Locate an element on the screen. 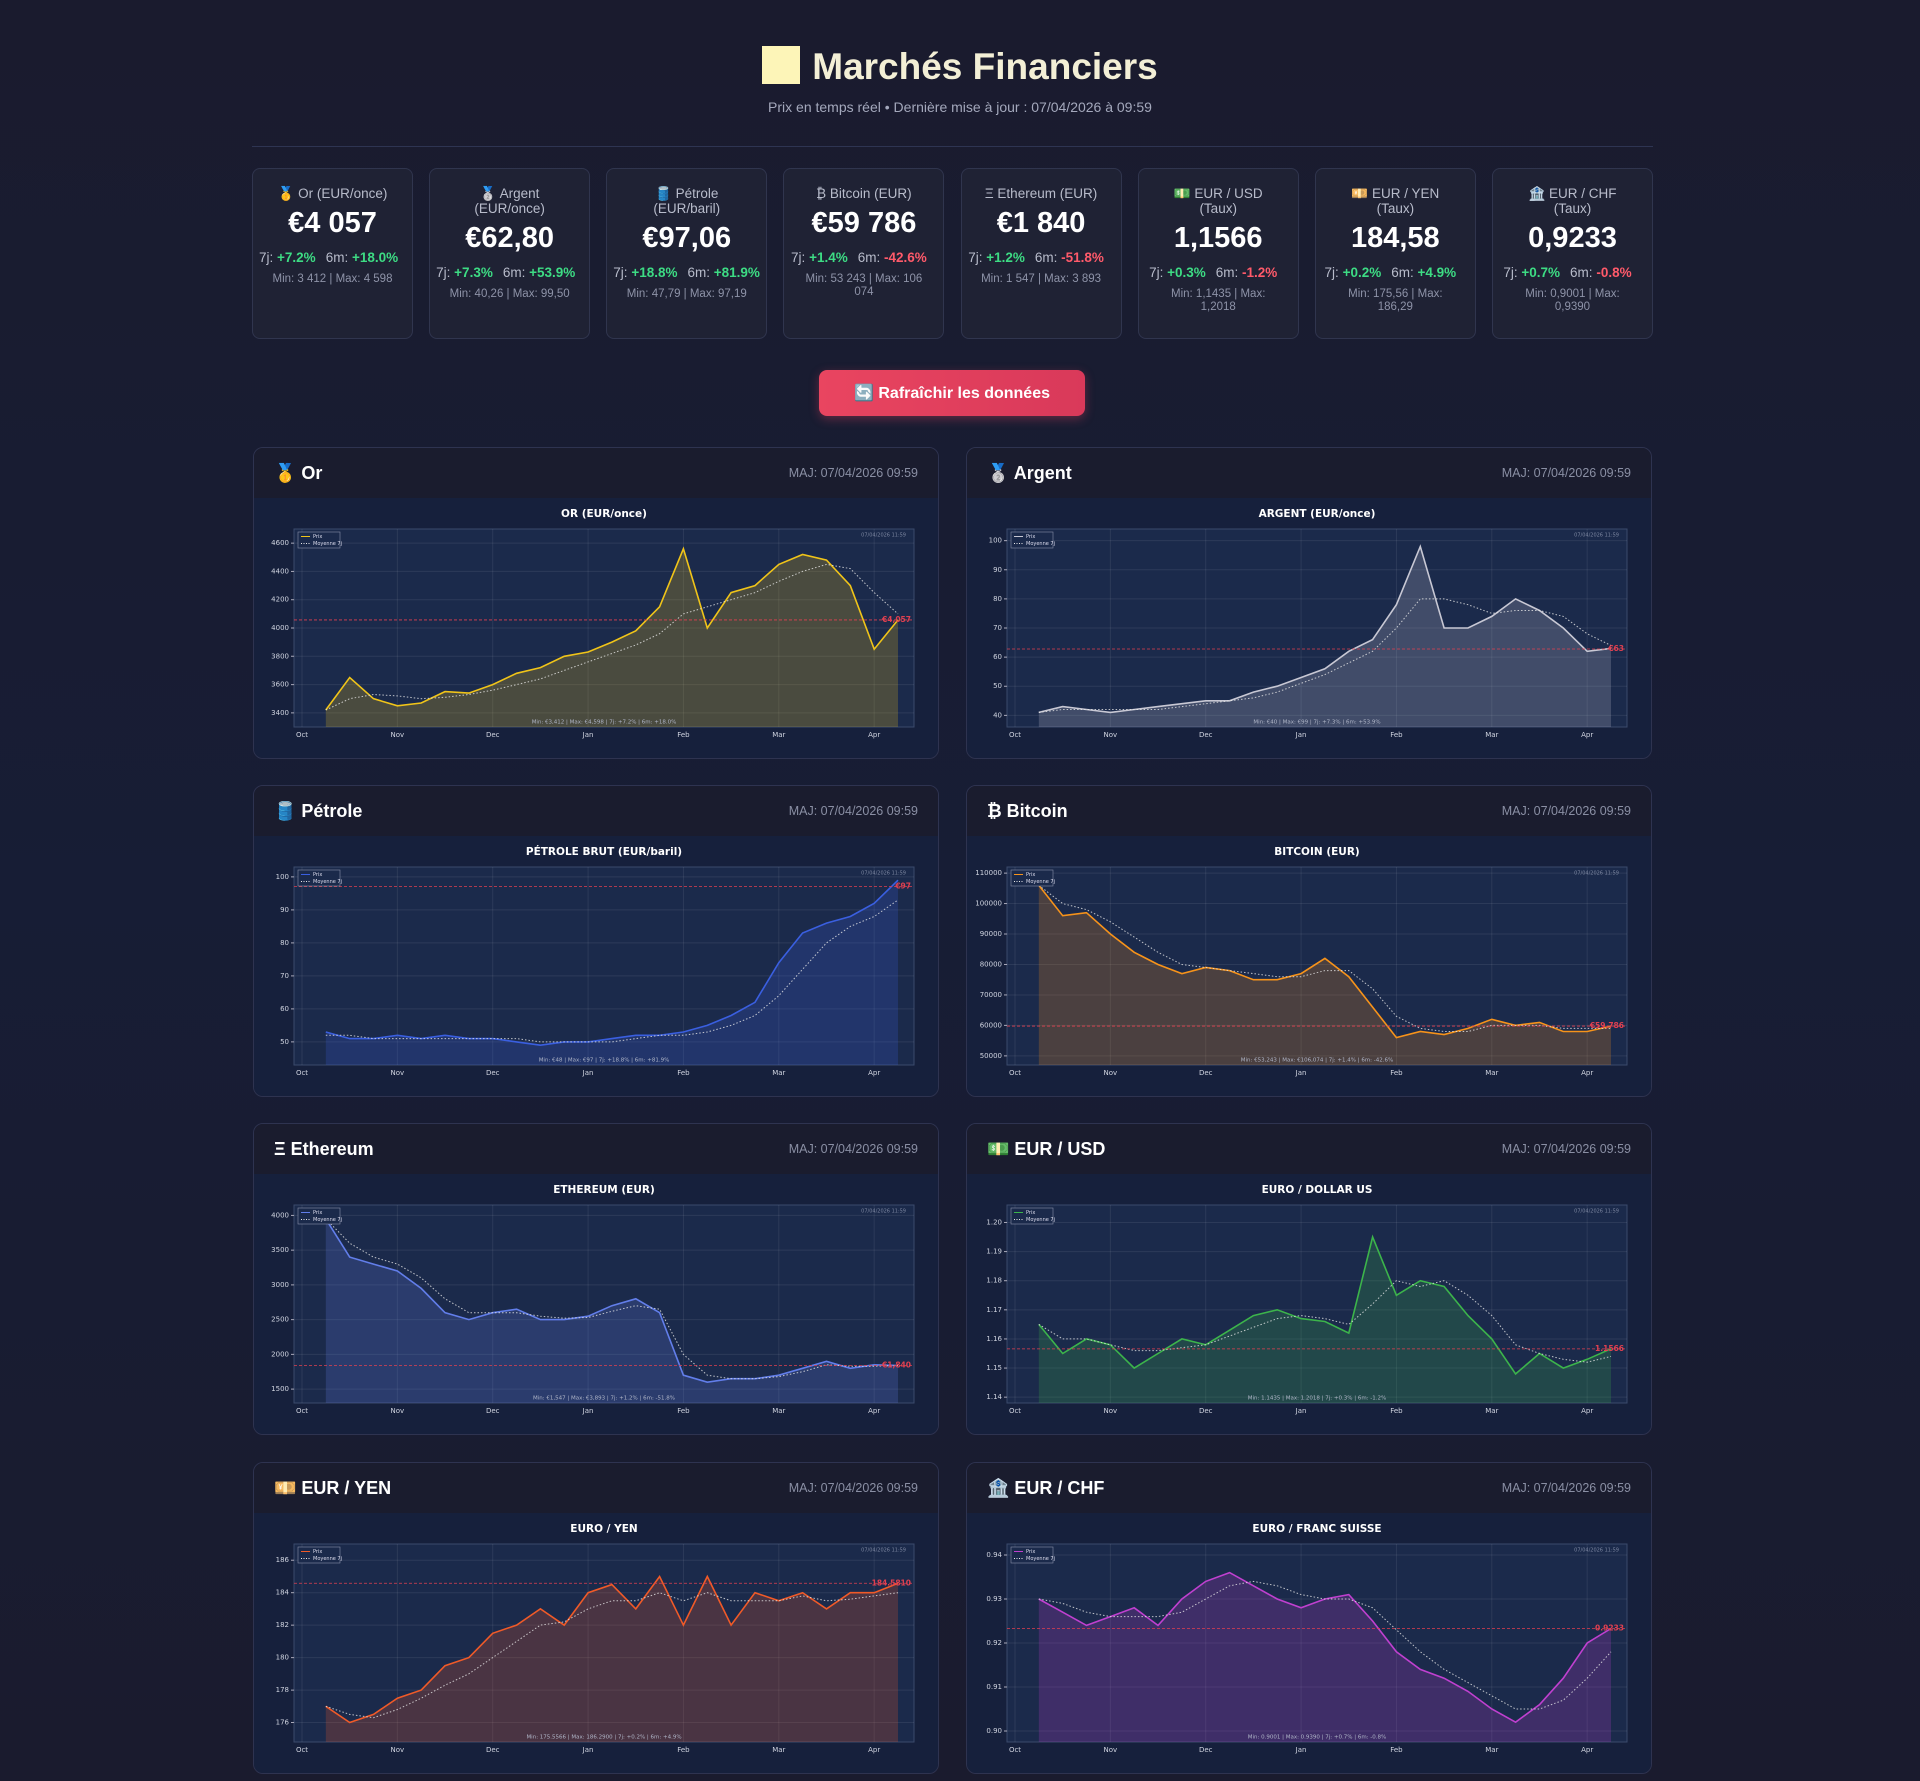 The image size is (1920, 1781). y-tick-label: 50 is located at coordinates (284, 1042).